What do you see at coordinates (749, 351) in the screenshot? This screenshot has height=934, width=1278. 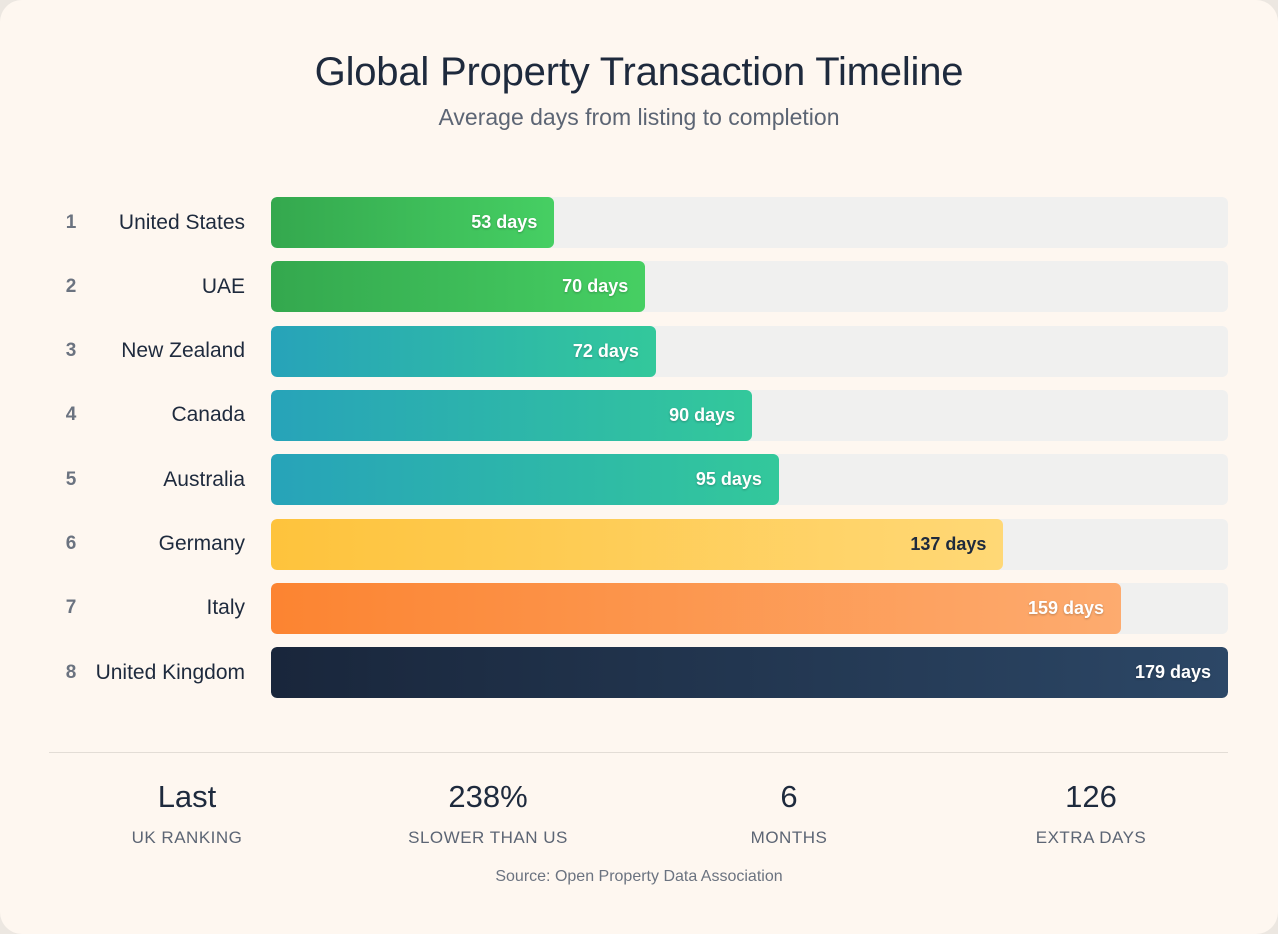 I see `bar-track: 72 days` at bounding box center [749, 351].